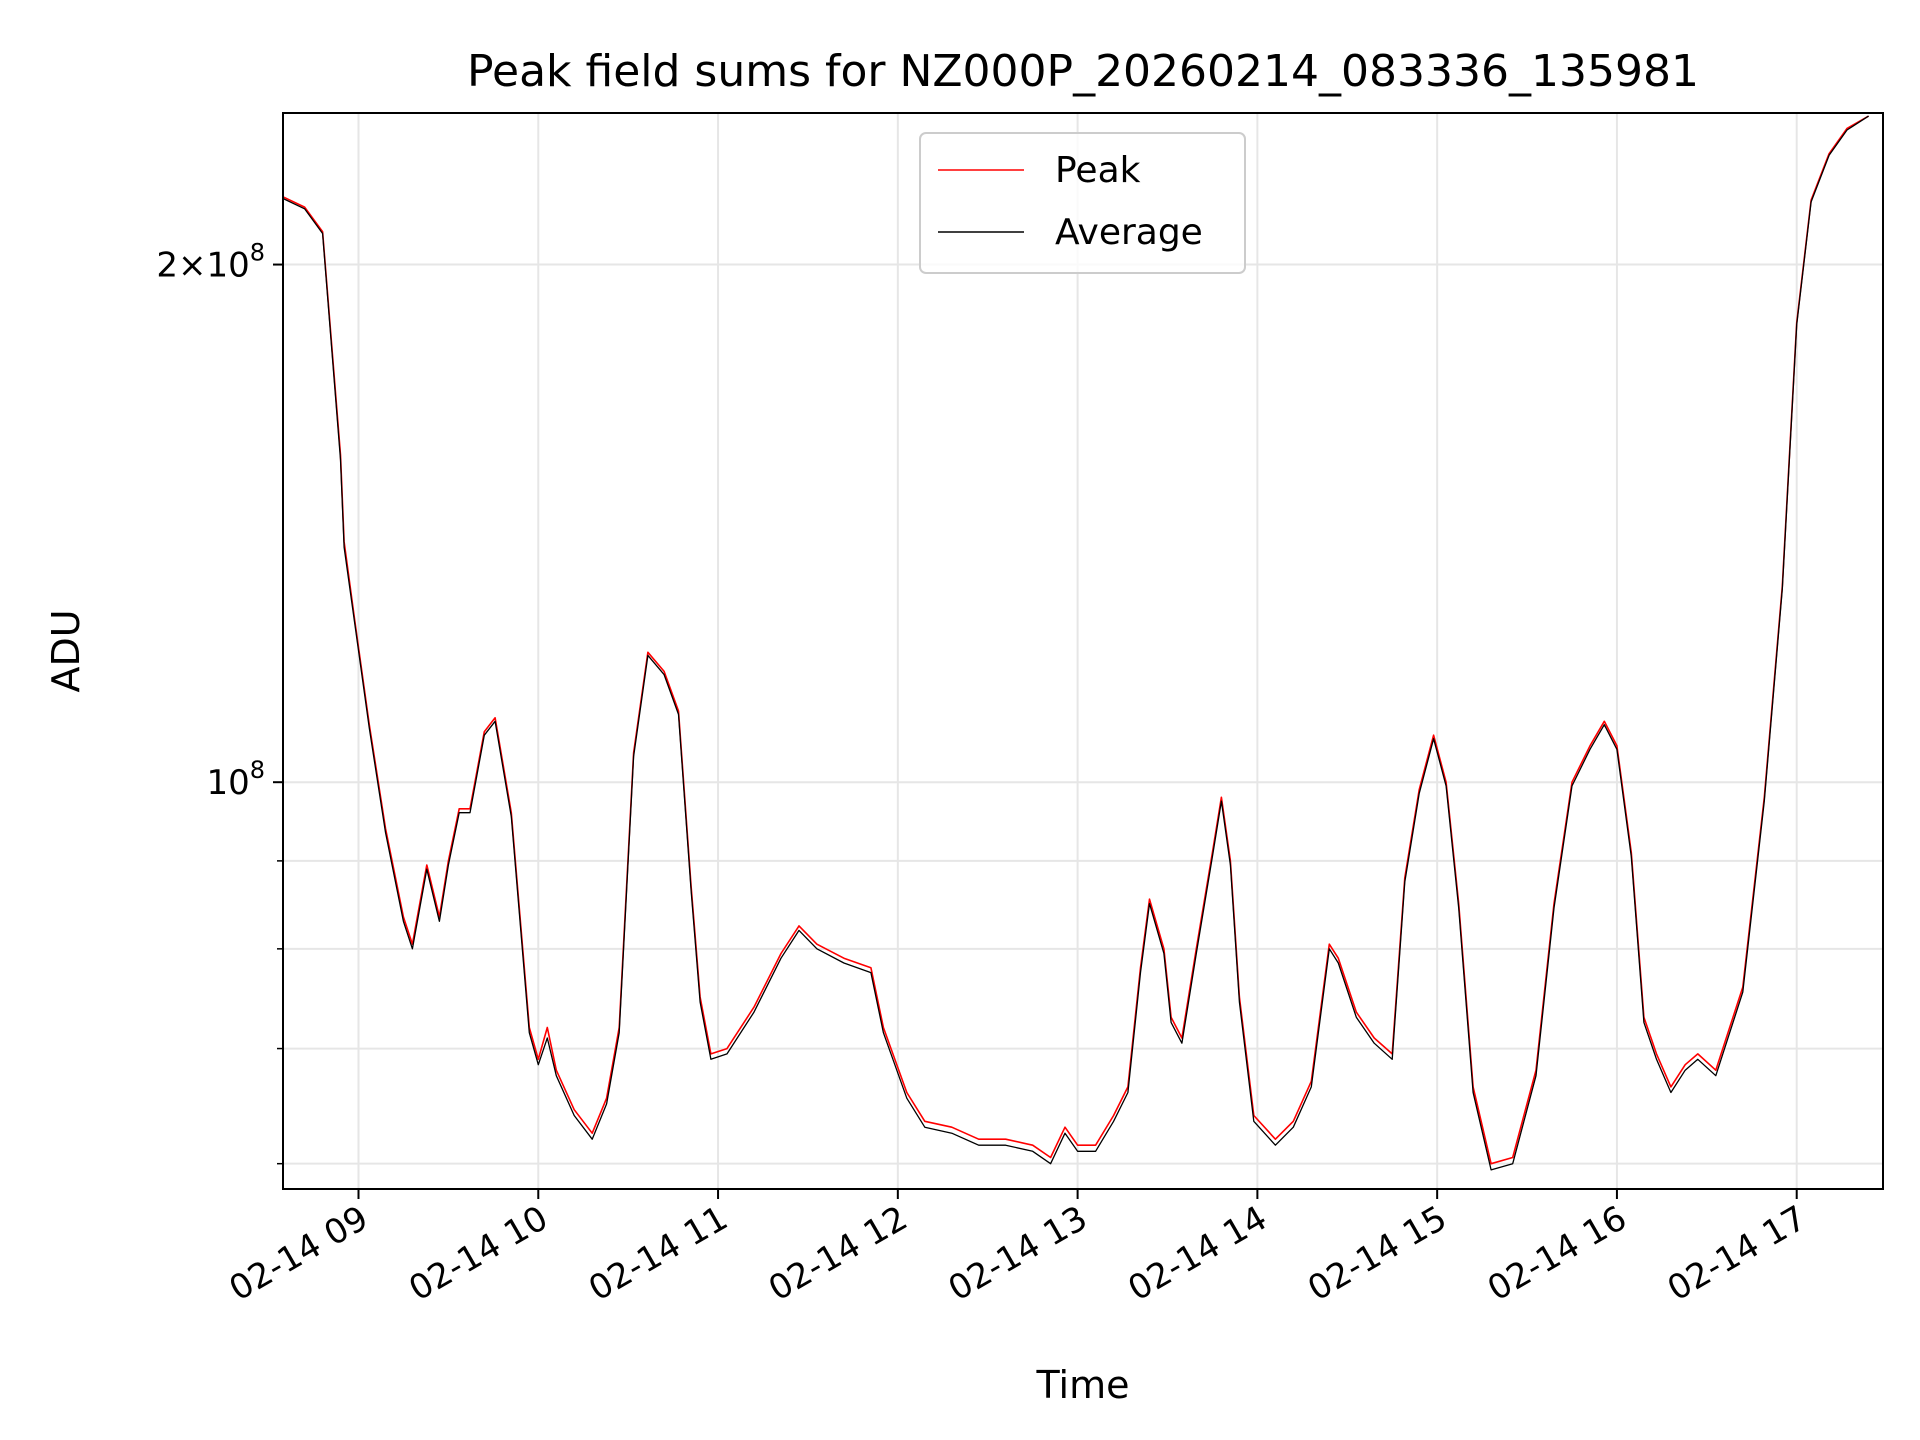 The image size is (1920, 1440). Describe the element at coordinates (192, 266) in the screenshot. I see `y-tick-times: ×` at that location.